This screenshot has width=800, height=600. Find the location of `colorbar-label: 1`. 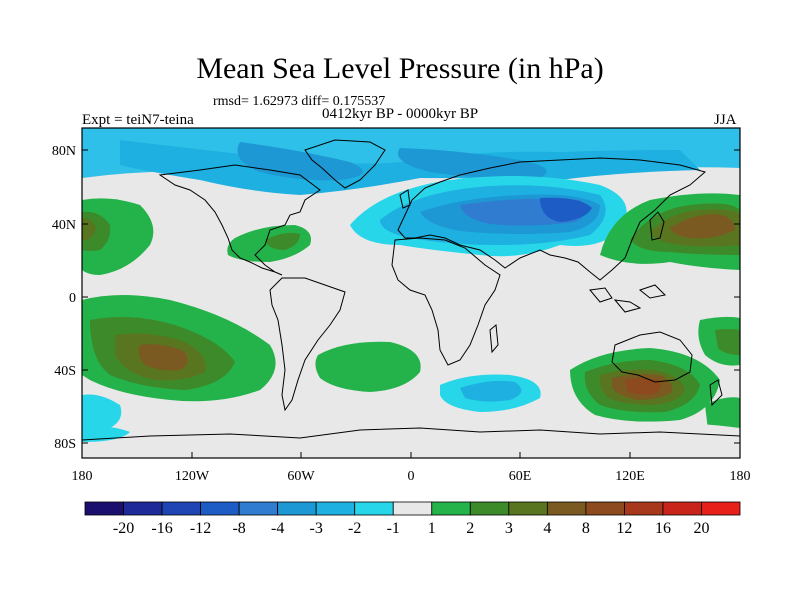

colorbar-label: 1 is located at coordinates (432, 528).